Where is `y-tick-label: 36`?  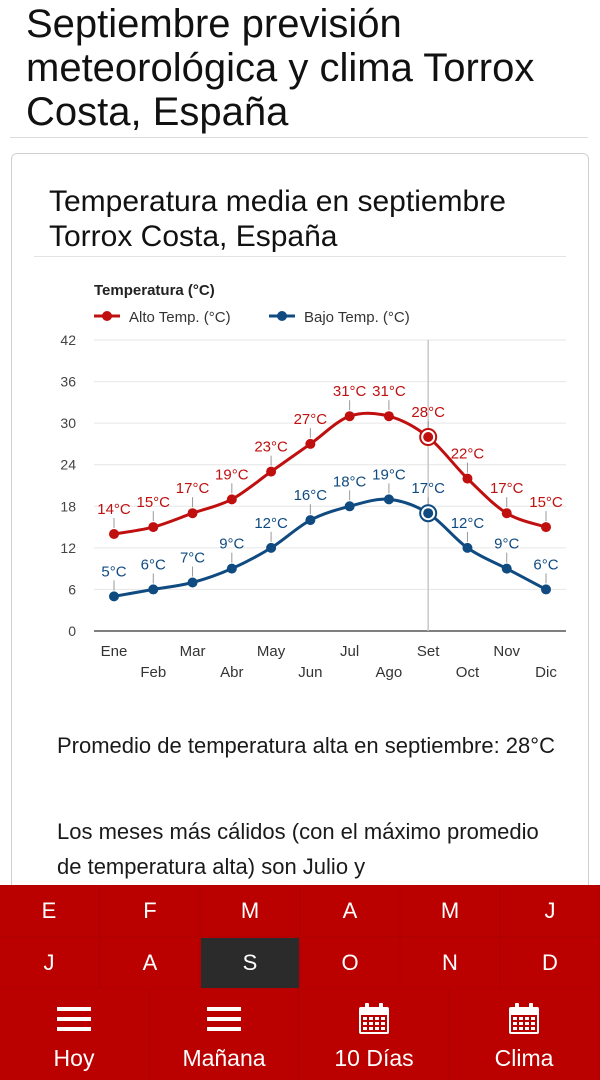 y-tick-label: 36 is located at coordinates (68, 382).